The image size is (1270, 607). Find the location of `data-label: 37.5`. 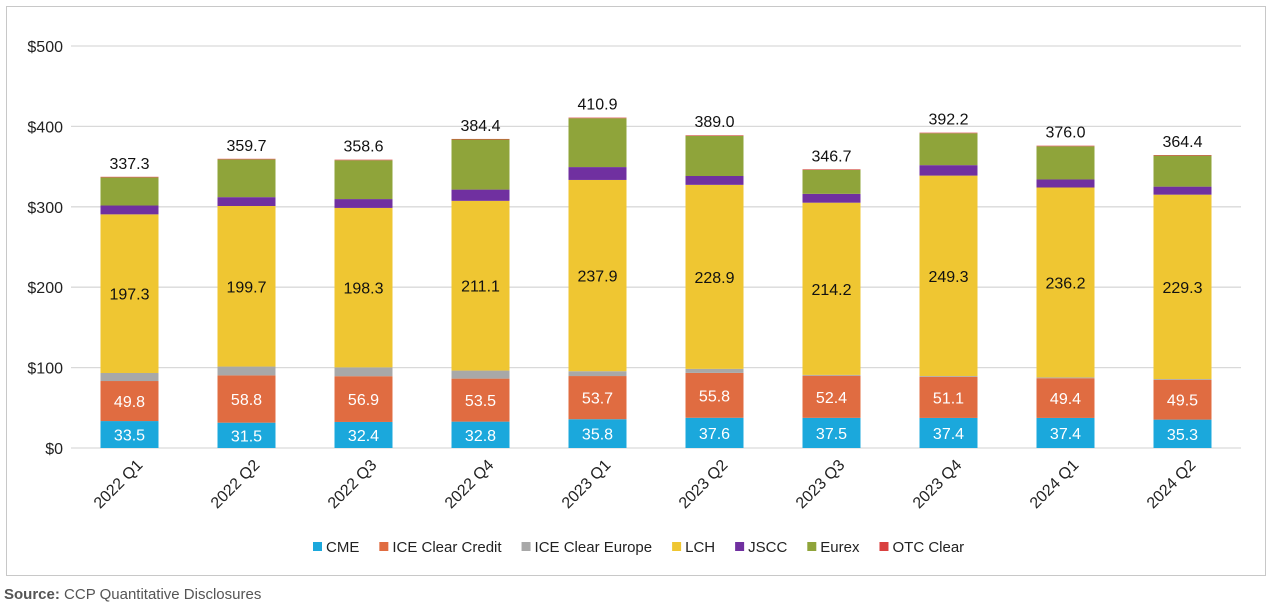

data-label: 37.5 is located at coordinates (831, 434).